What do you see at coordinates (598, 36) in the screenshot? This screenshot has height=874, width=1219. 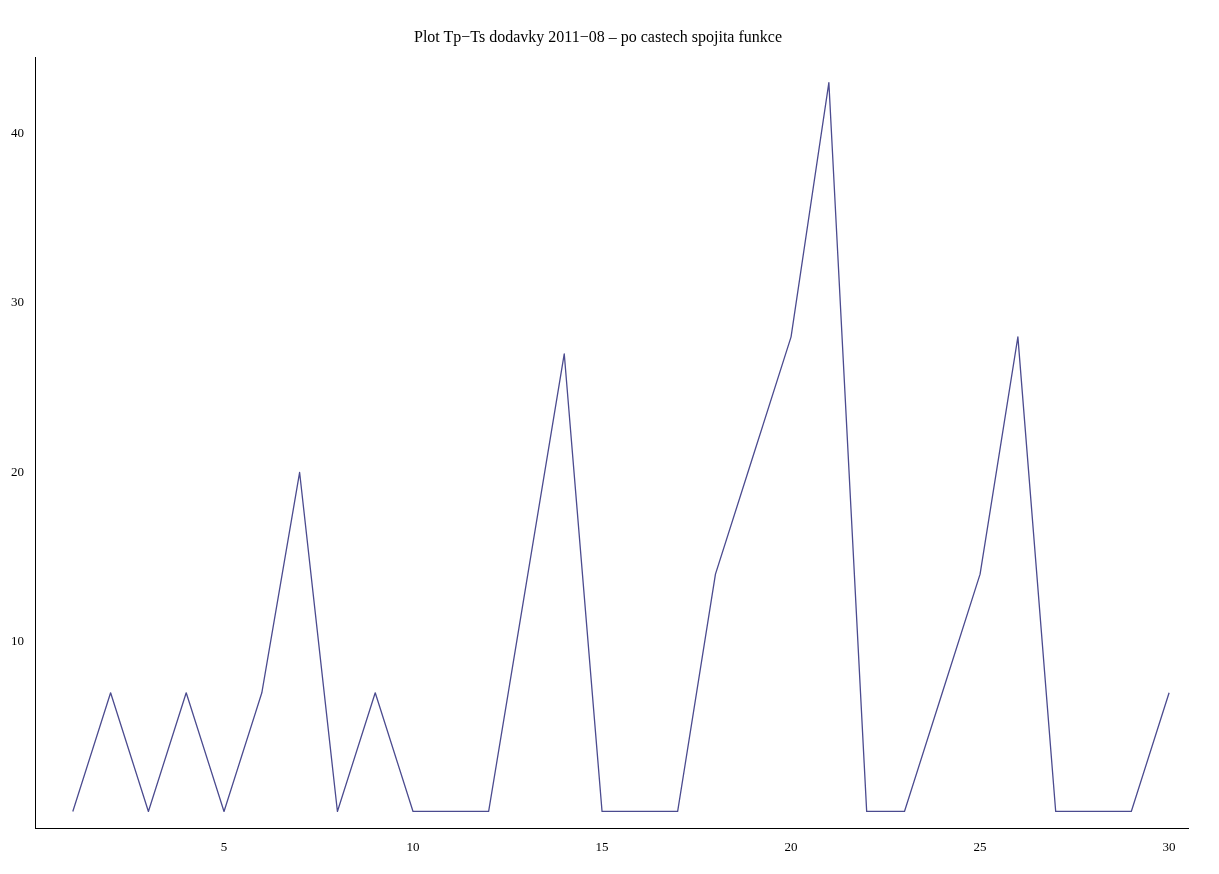 I see `chart-title: Plot Tp−Ts dodavky 2011−08 – po castech spojita funkce` at bounding box center [598, 36].